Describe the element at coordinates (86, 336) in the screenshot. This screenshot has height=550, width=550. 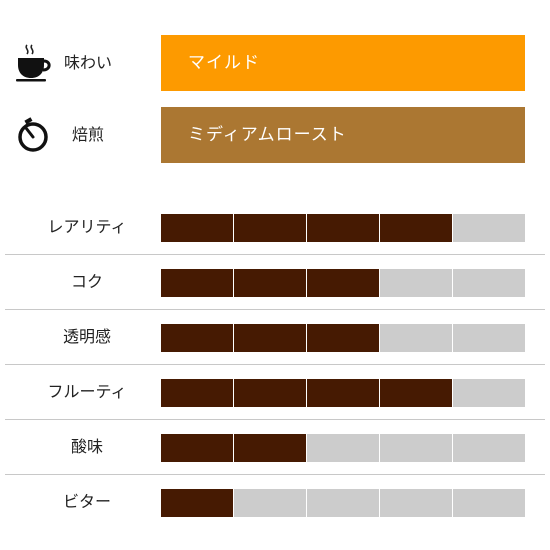
I see `rating-label: 透明感` at that location.